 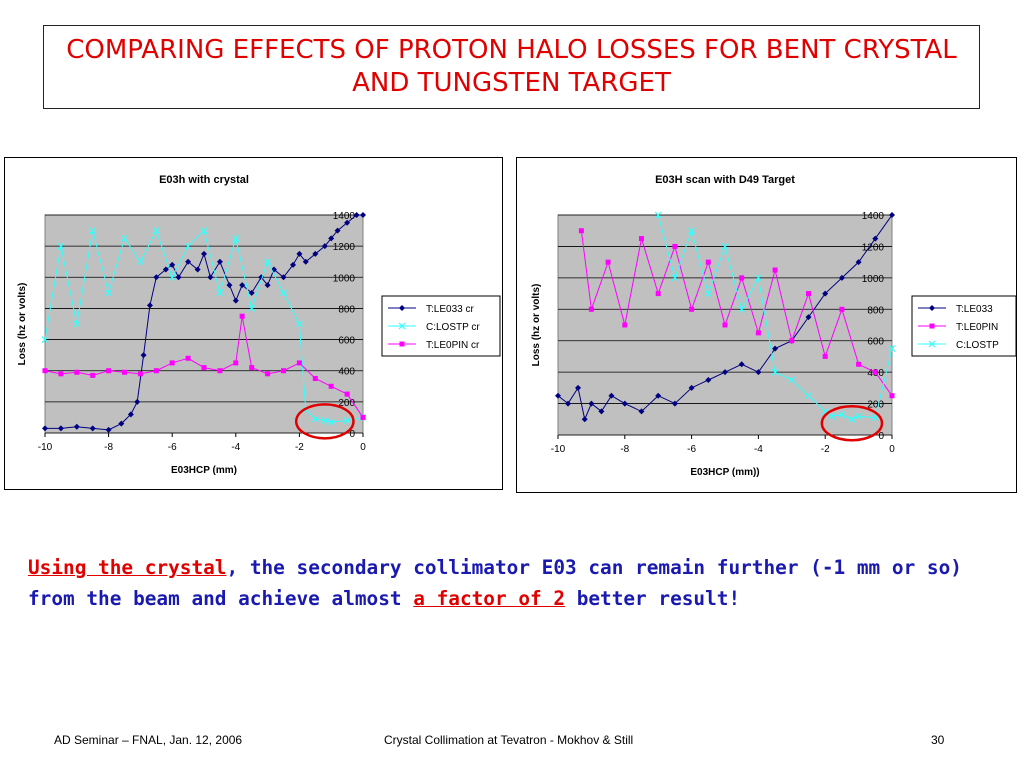 I want to click on y-tick-label: 600, so click(x=346, y=341).